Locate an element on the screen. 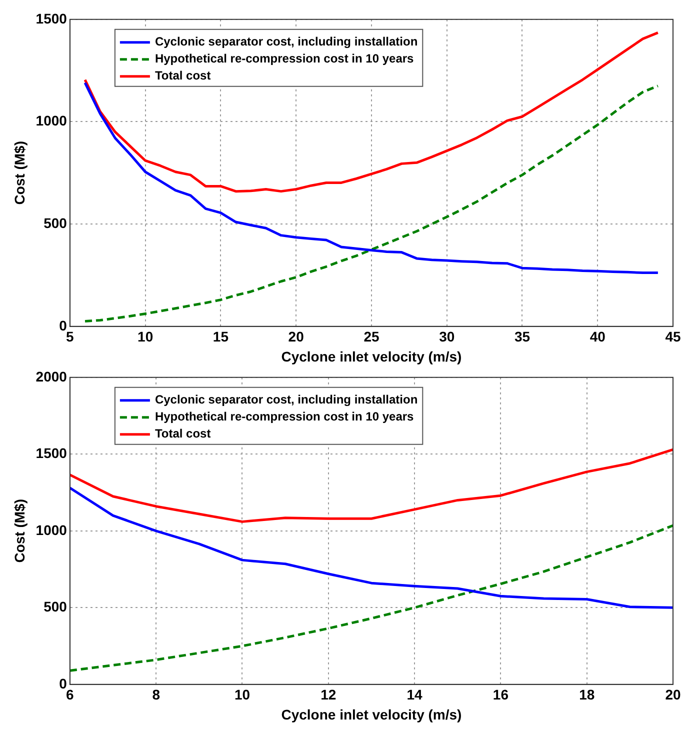  x-tick-label: 40 is located at coordinates (598, 336).